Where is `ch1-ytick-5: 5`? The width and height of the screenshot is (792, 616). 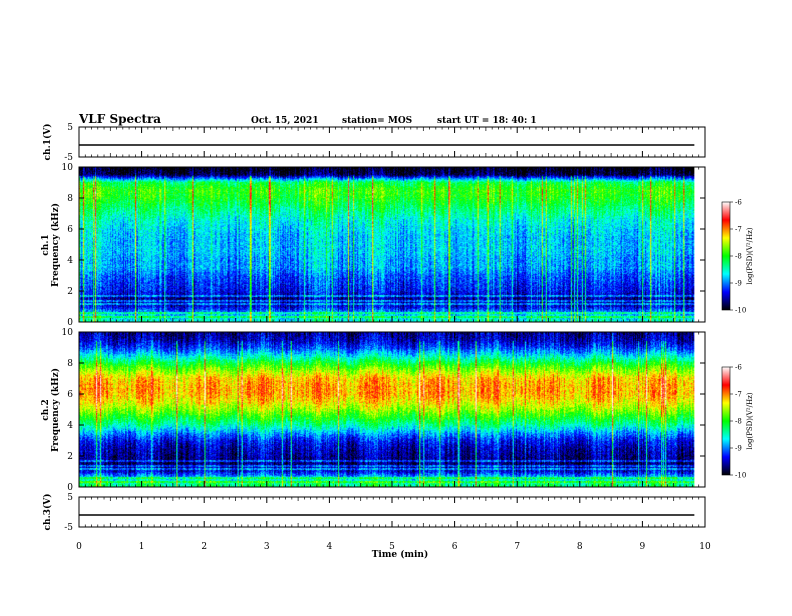 ch1-ytick-5: 5 is located at coordinates (70, 128).